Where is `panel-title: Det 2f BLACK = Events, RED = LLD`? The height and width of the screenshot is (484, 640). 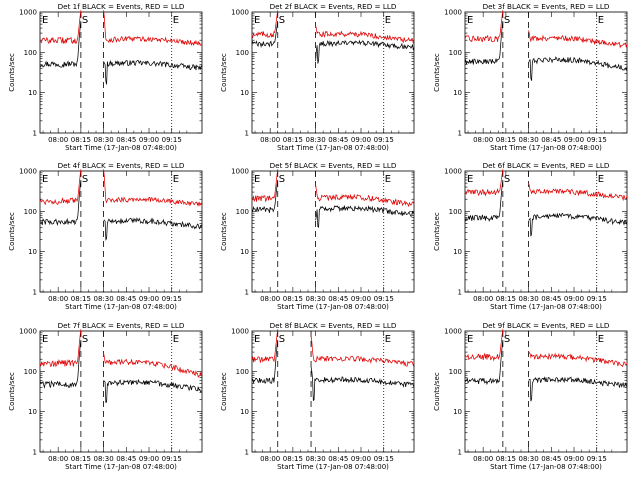 panel-title: Det 2f BLACK = Events, RED = LLD is located at coordinates (333, 6).